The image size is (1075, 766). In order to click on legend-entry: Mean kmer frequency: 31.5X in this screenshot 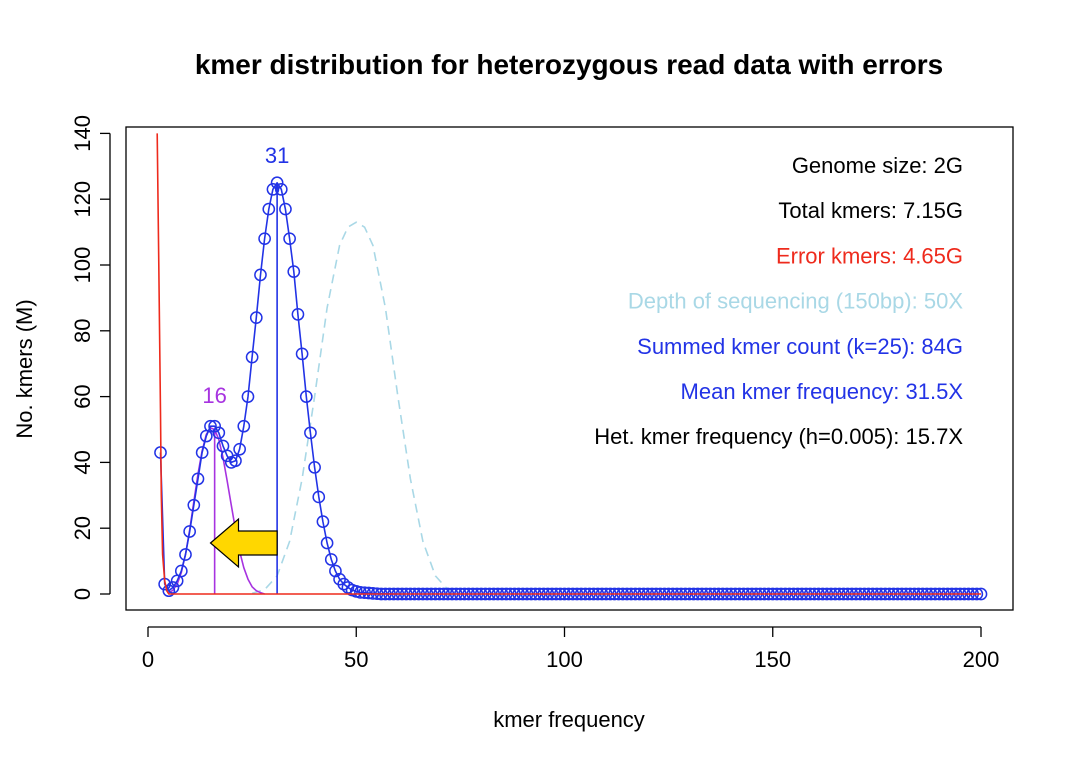, I will do `click(822, 391)`.